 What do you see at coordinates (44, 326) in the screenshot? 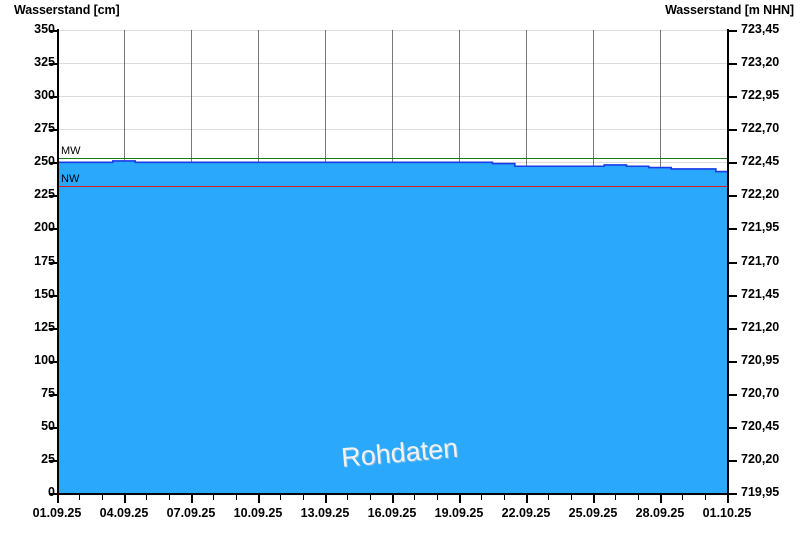
I see `y-tick-label-left: 125` at bounding box center [44, 326].